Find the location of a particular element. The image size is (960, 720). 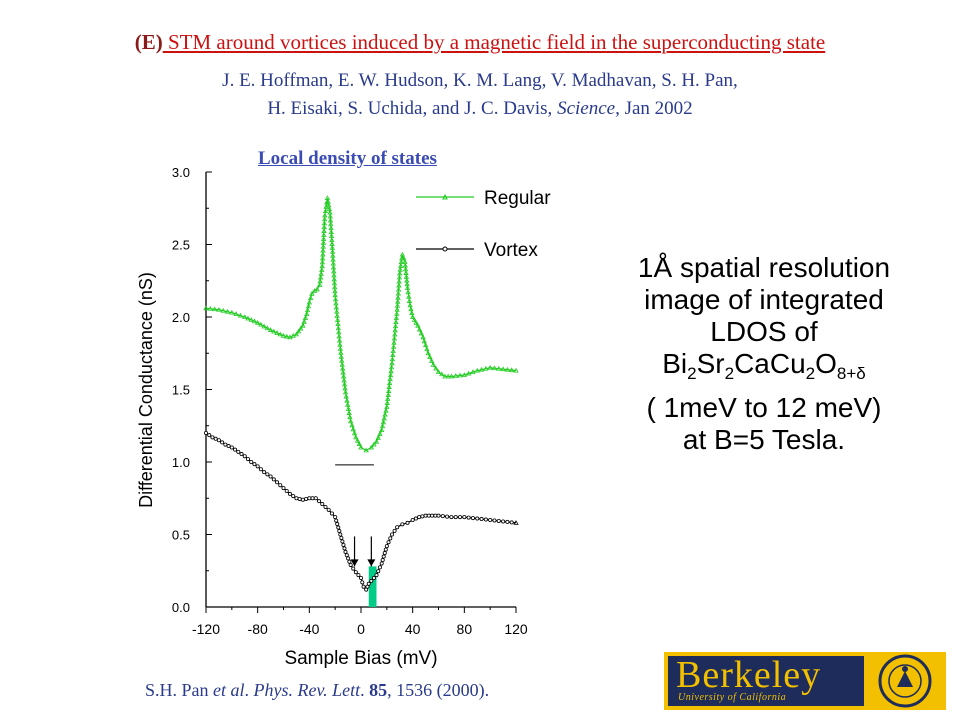

journal-name: Science, is located at coordinates (588, 108).